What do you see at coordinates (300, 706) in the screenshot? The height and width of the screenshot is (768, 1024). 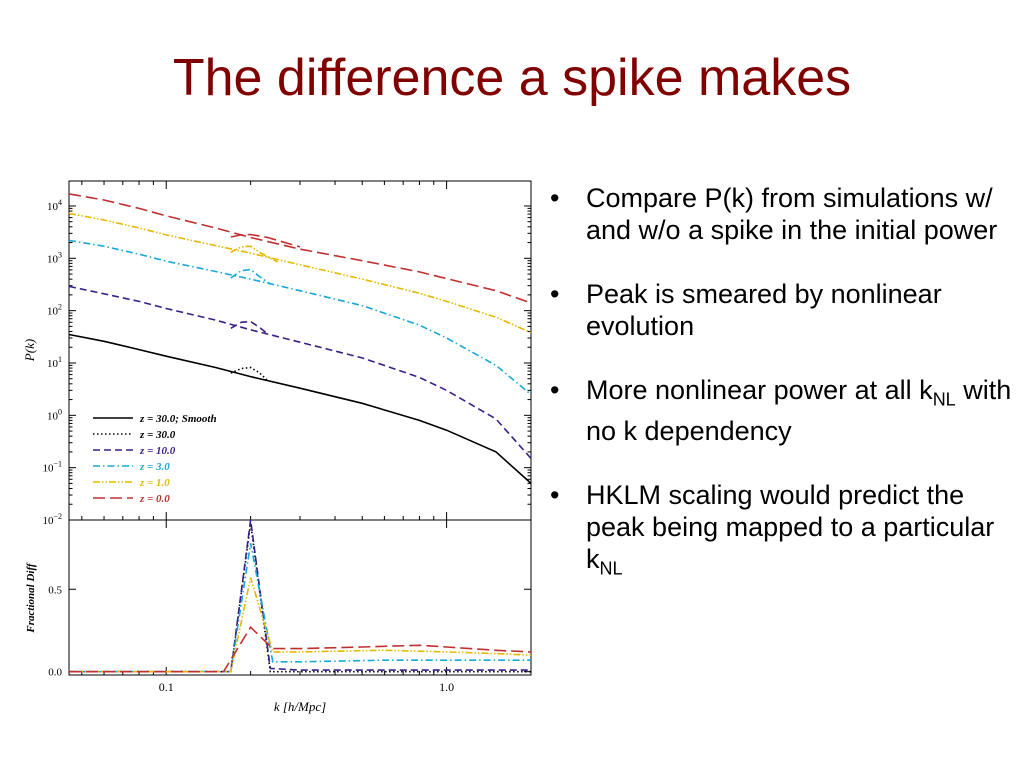 I see `x-axis-label: k [h/Mpc]` at bounding box center [300, 706].